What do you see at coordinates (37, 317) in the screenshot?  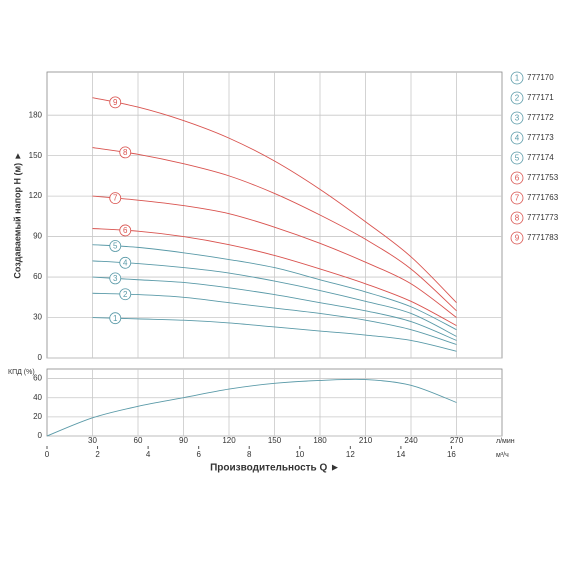 I see `y-tick-label: 30` at bounding box center [37, 317].